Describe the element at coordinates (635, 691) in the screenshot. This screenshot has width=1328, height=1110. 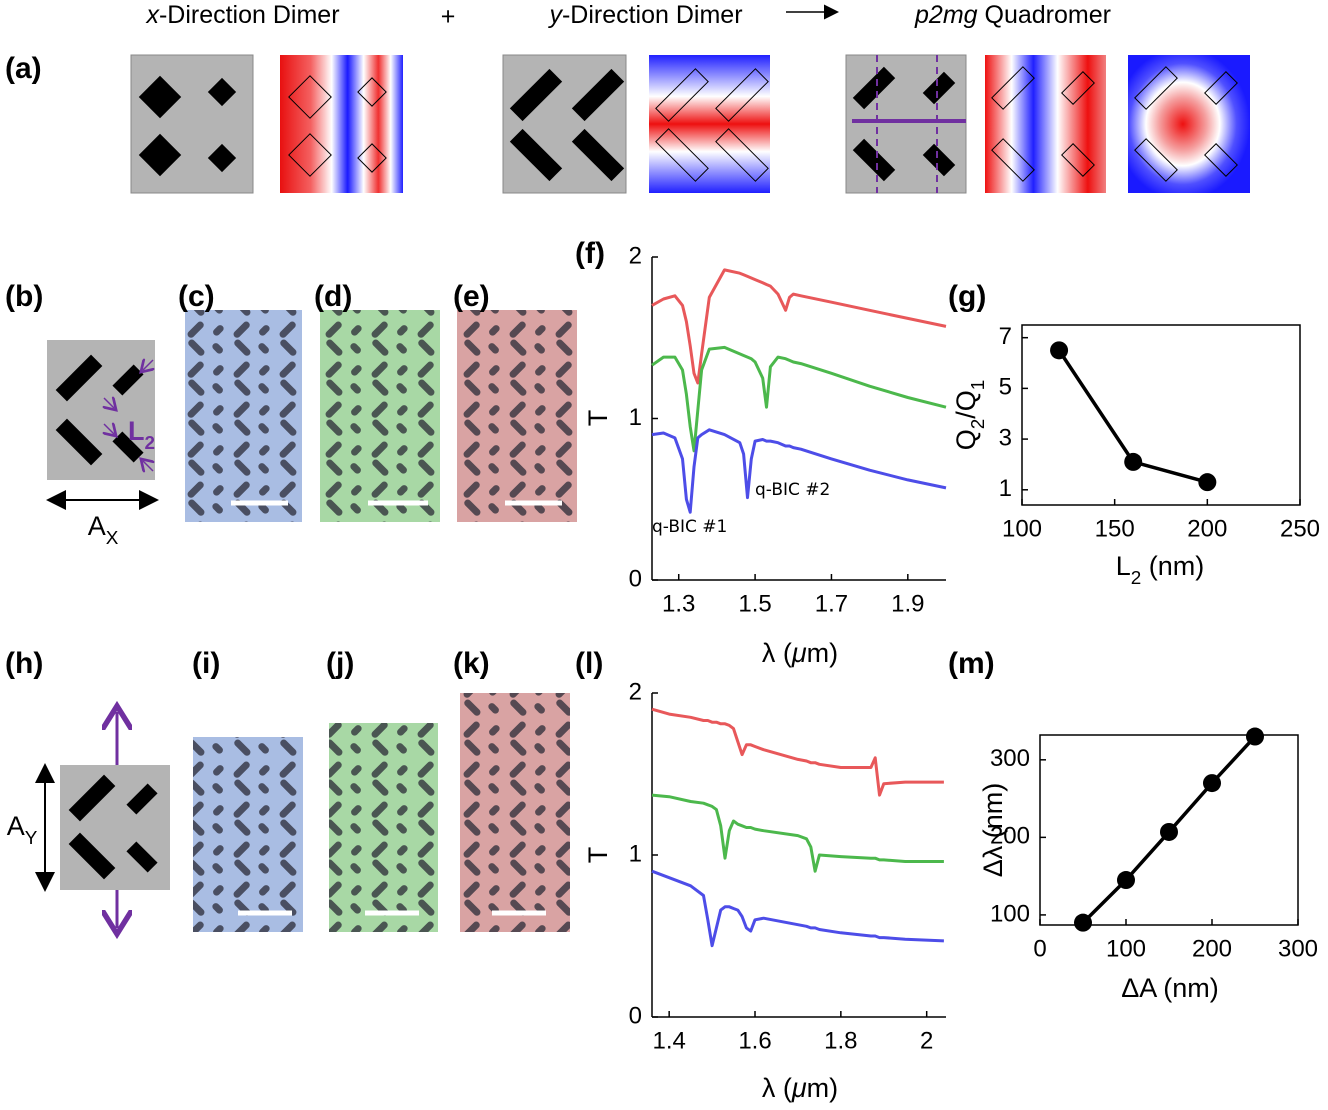
I see `y-tick-label: 2` at that location.